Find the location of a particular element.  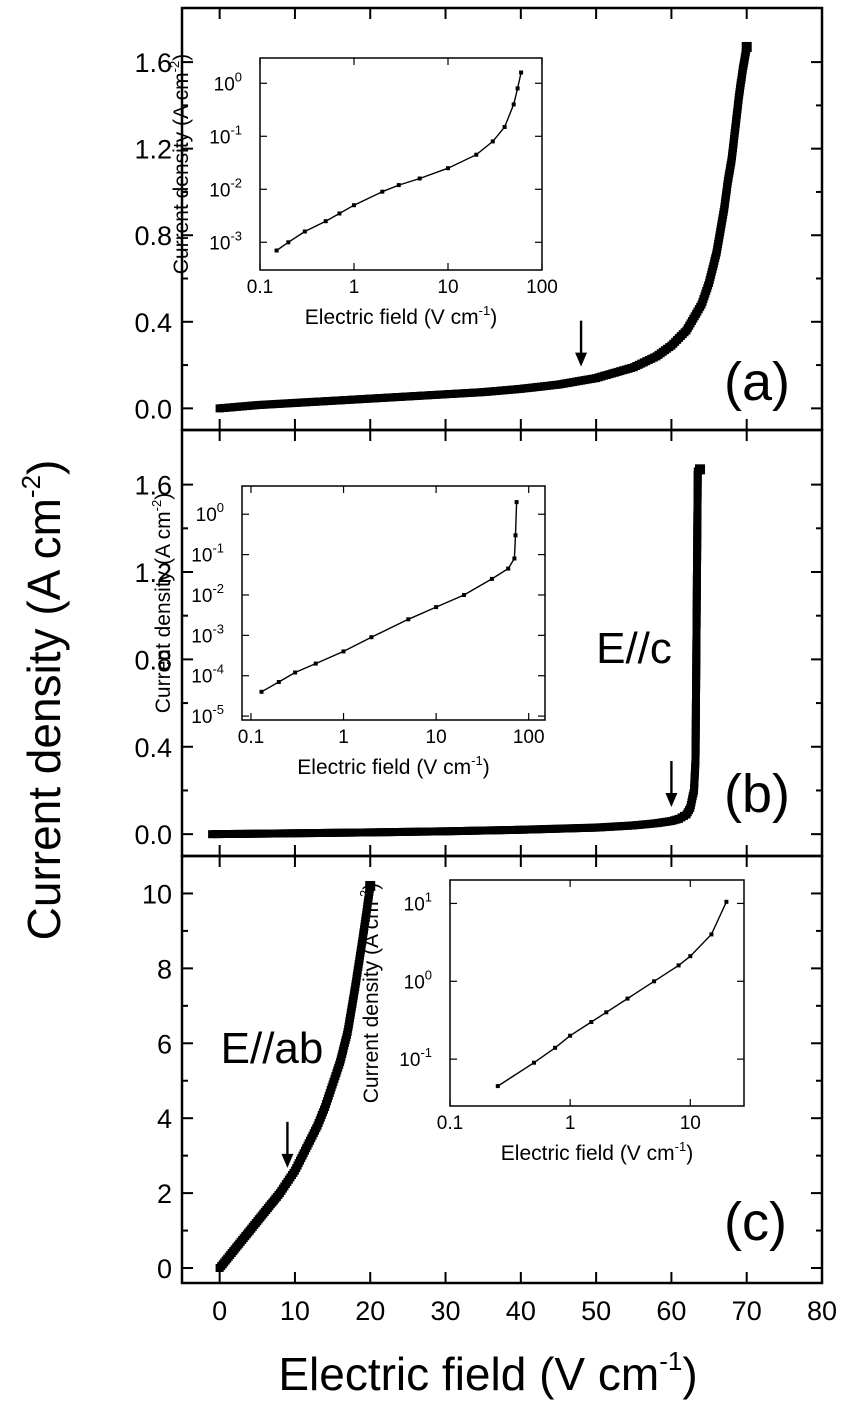

y-tick-label: 0.8 is located at coordinates (153, 236).